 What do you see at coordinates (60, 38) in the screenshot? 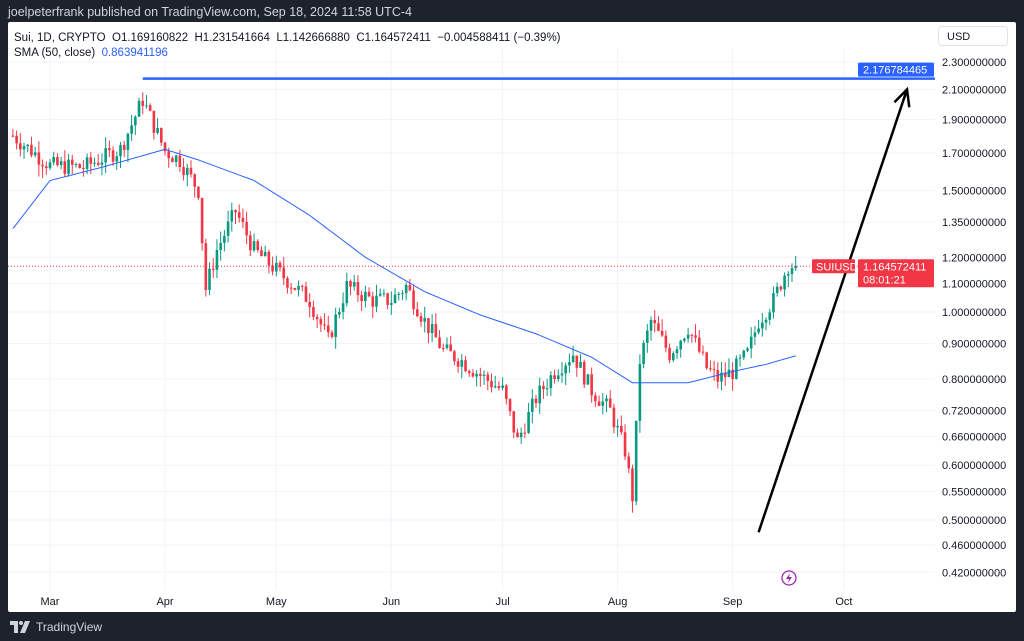
I see `symbol-info: Sui, 1D, CRYPTO` at bounding box center [60, 38].